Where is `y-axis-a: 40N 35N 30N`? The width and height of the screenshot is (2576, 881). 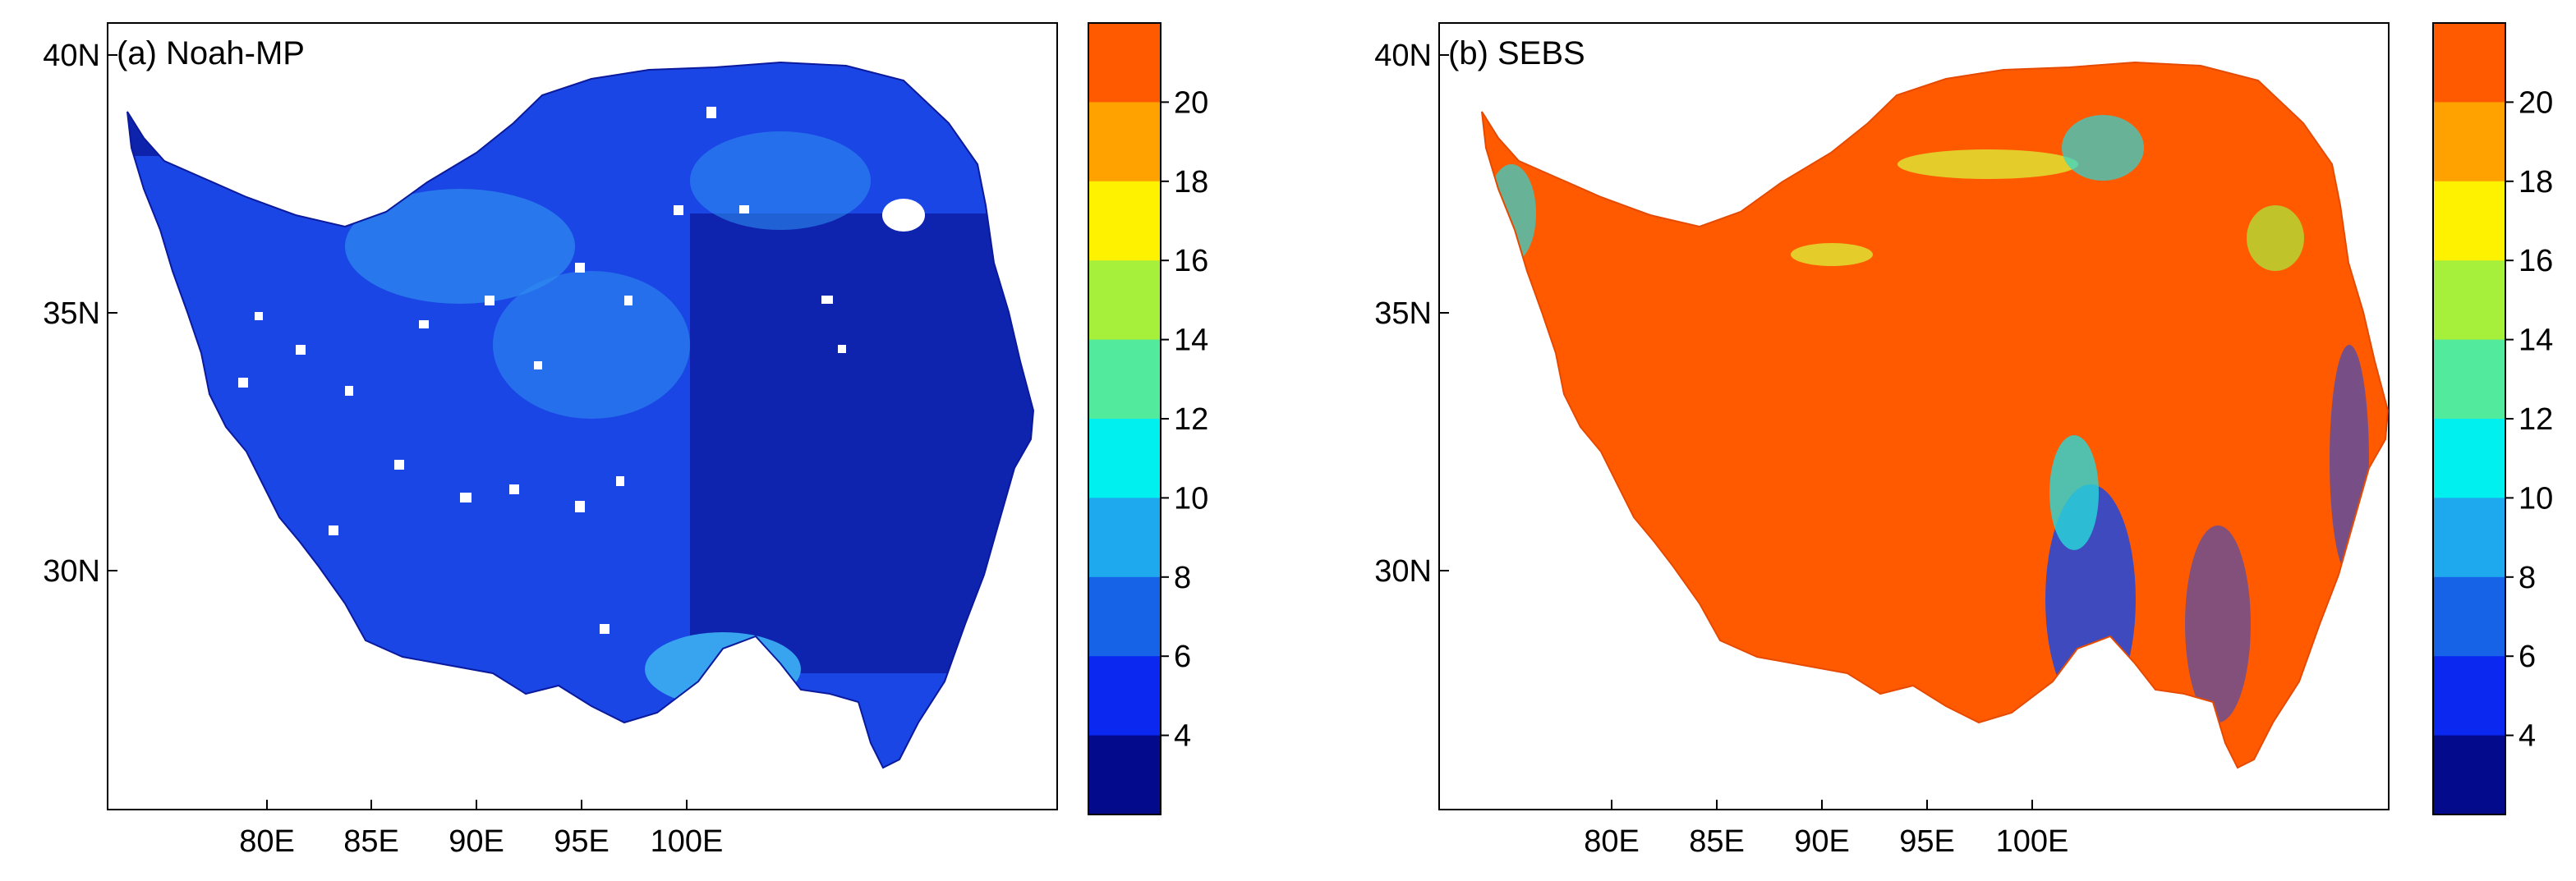 y-axis-a: 40N 35N 30N is located at coordinates (80, 314).